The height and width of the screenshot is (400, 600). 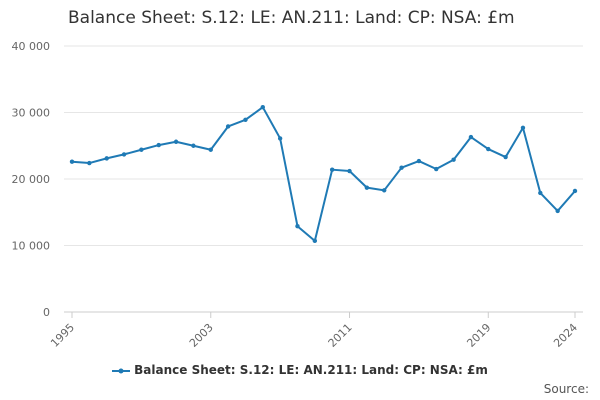 I want to click on x-axis-ticks: 1995 2003 2011 2019 2024, so click(x=314, y=331).